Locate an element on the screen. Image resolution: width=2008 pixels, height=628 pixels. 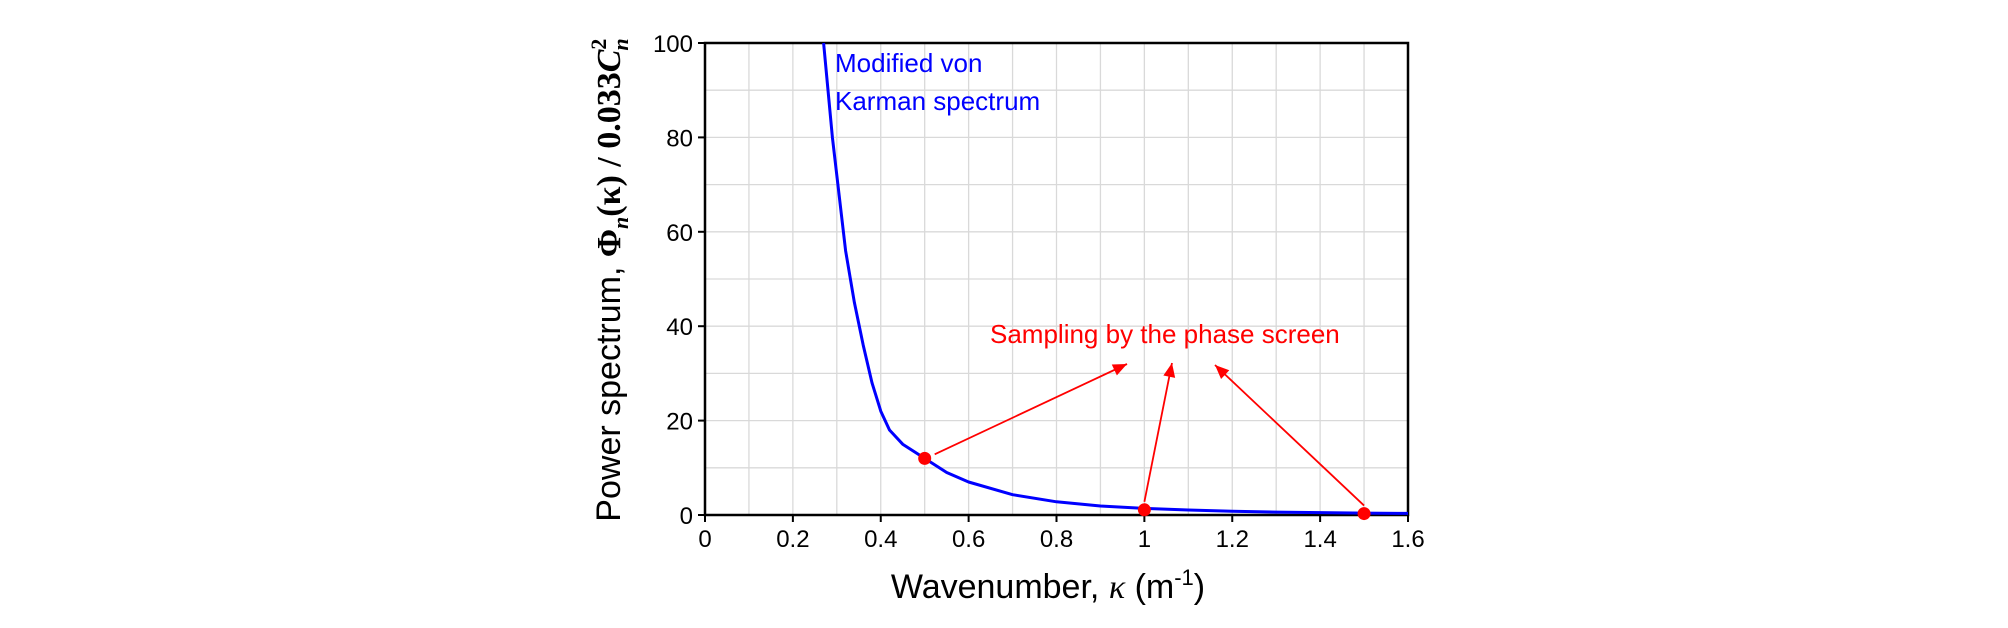
x-tick-label: 0.2 is located at coordinates (792, 539).